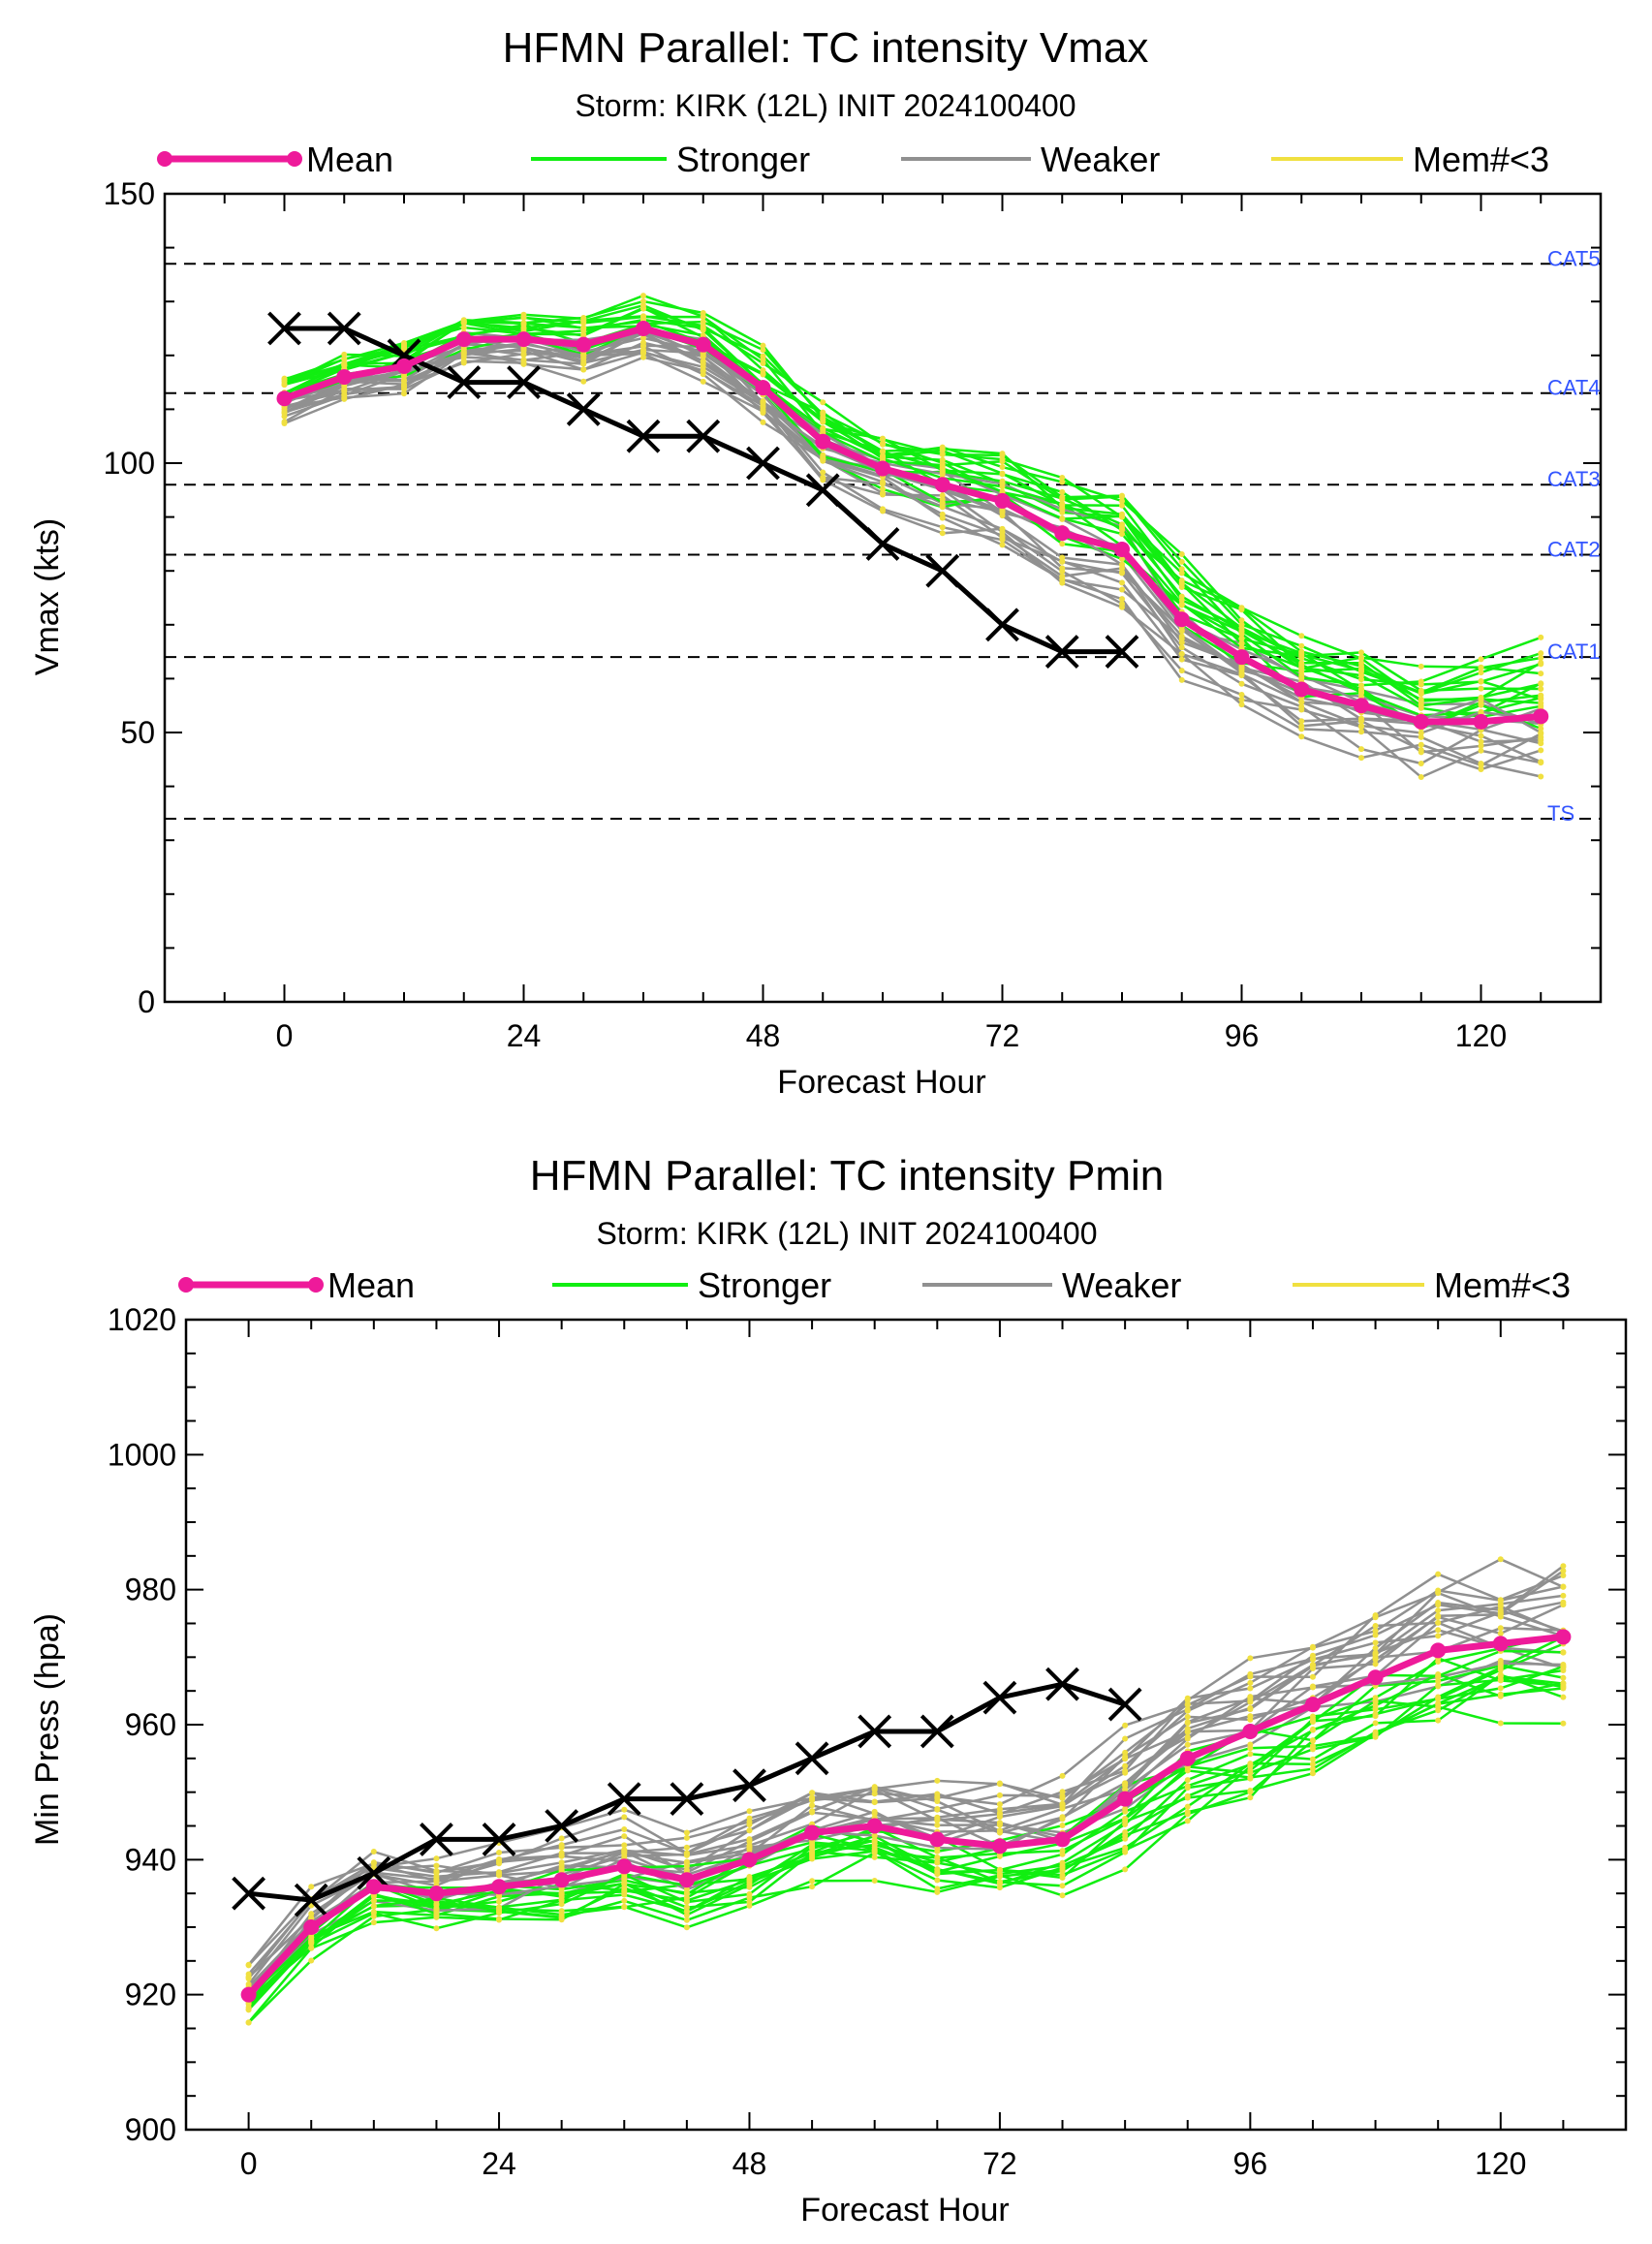  What do you see at coordinates (150, 1859) in the screenshot?
I see `y-tick-label: 940` at bounding box center [150, 1859].